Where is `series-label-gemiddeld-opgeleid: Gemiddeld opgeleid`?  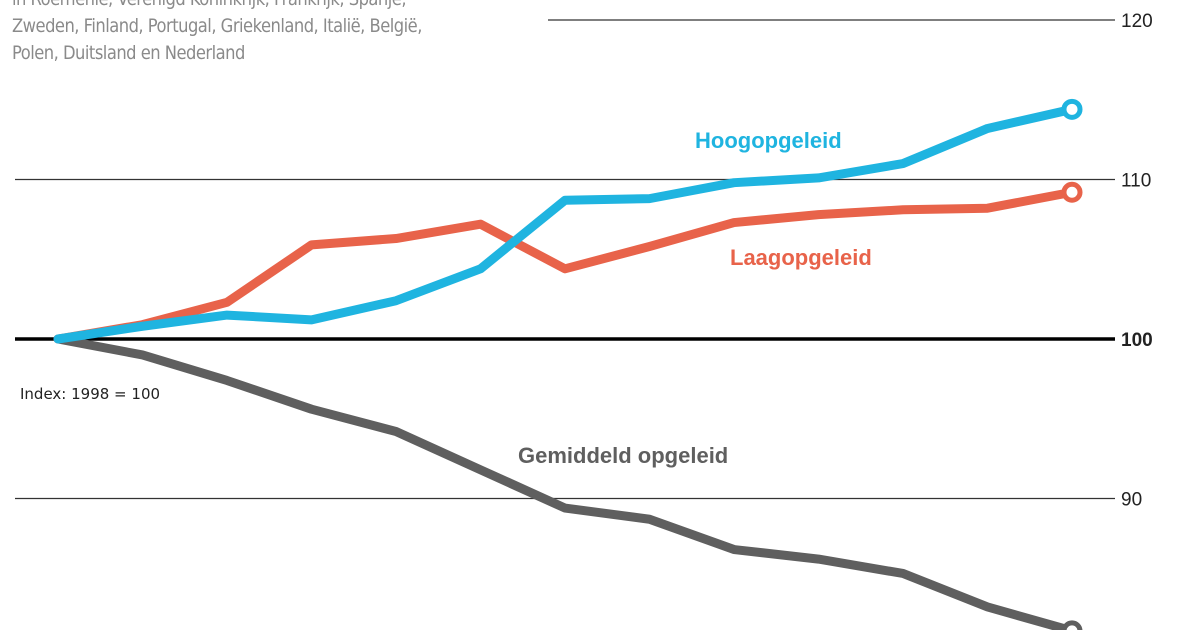 series-label-gemiddeld-opgeleid: Gemiddeld opgeleid is located at coordinates (623, 455).